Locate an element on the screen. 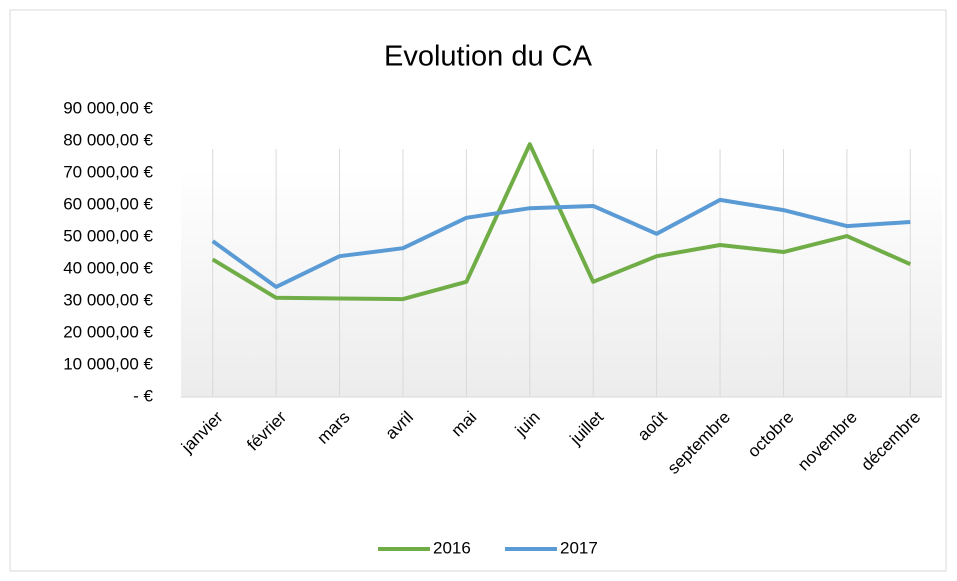 The image size is (957, 581). y-tick-label: 40 000,00 € is located at coordinates (108, 267).